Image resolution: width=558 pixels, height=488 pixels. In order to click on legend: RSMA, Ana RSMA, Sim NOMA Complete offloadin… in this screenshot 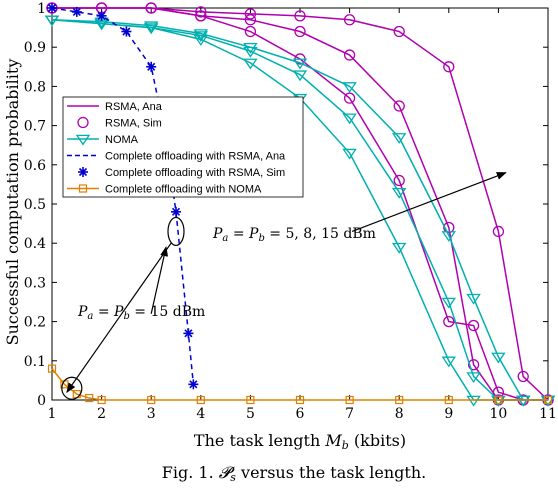, I will do `click(183, 147)`.